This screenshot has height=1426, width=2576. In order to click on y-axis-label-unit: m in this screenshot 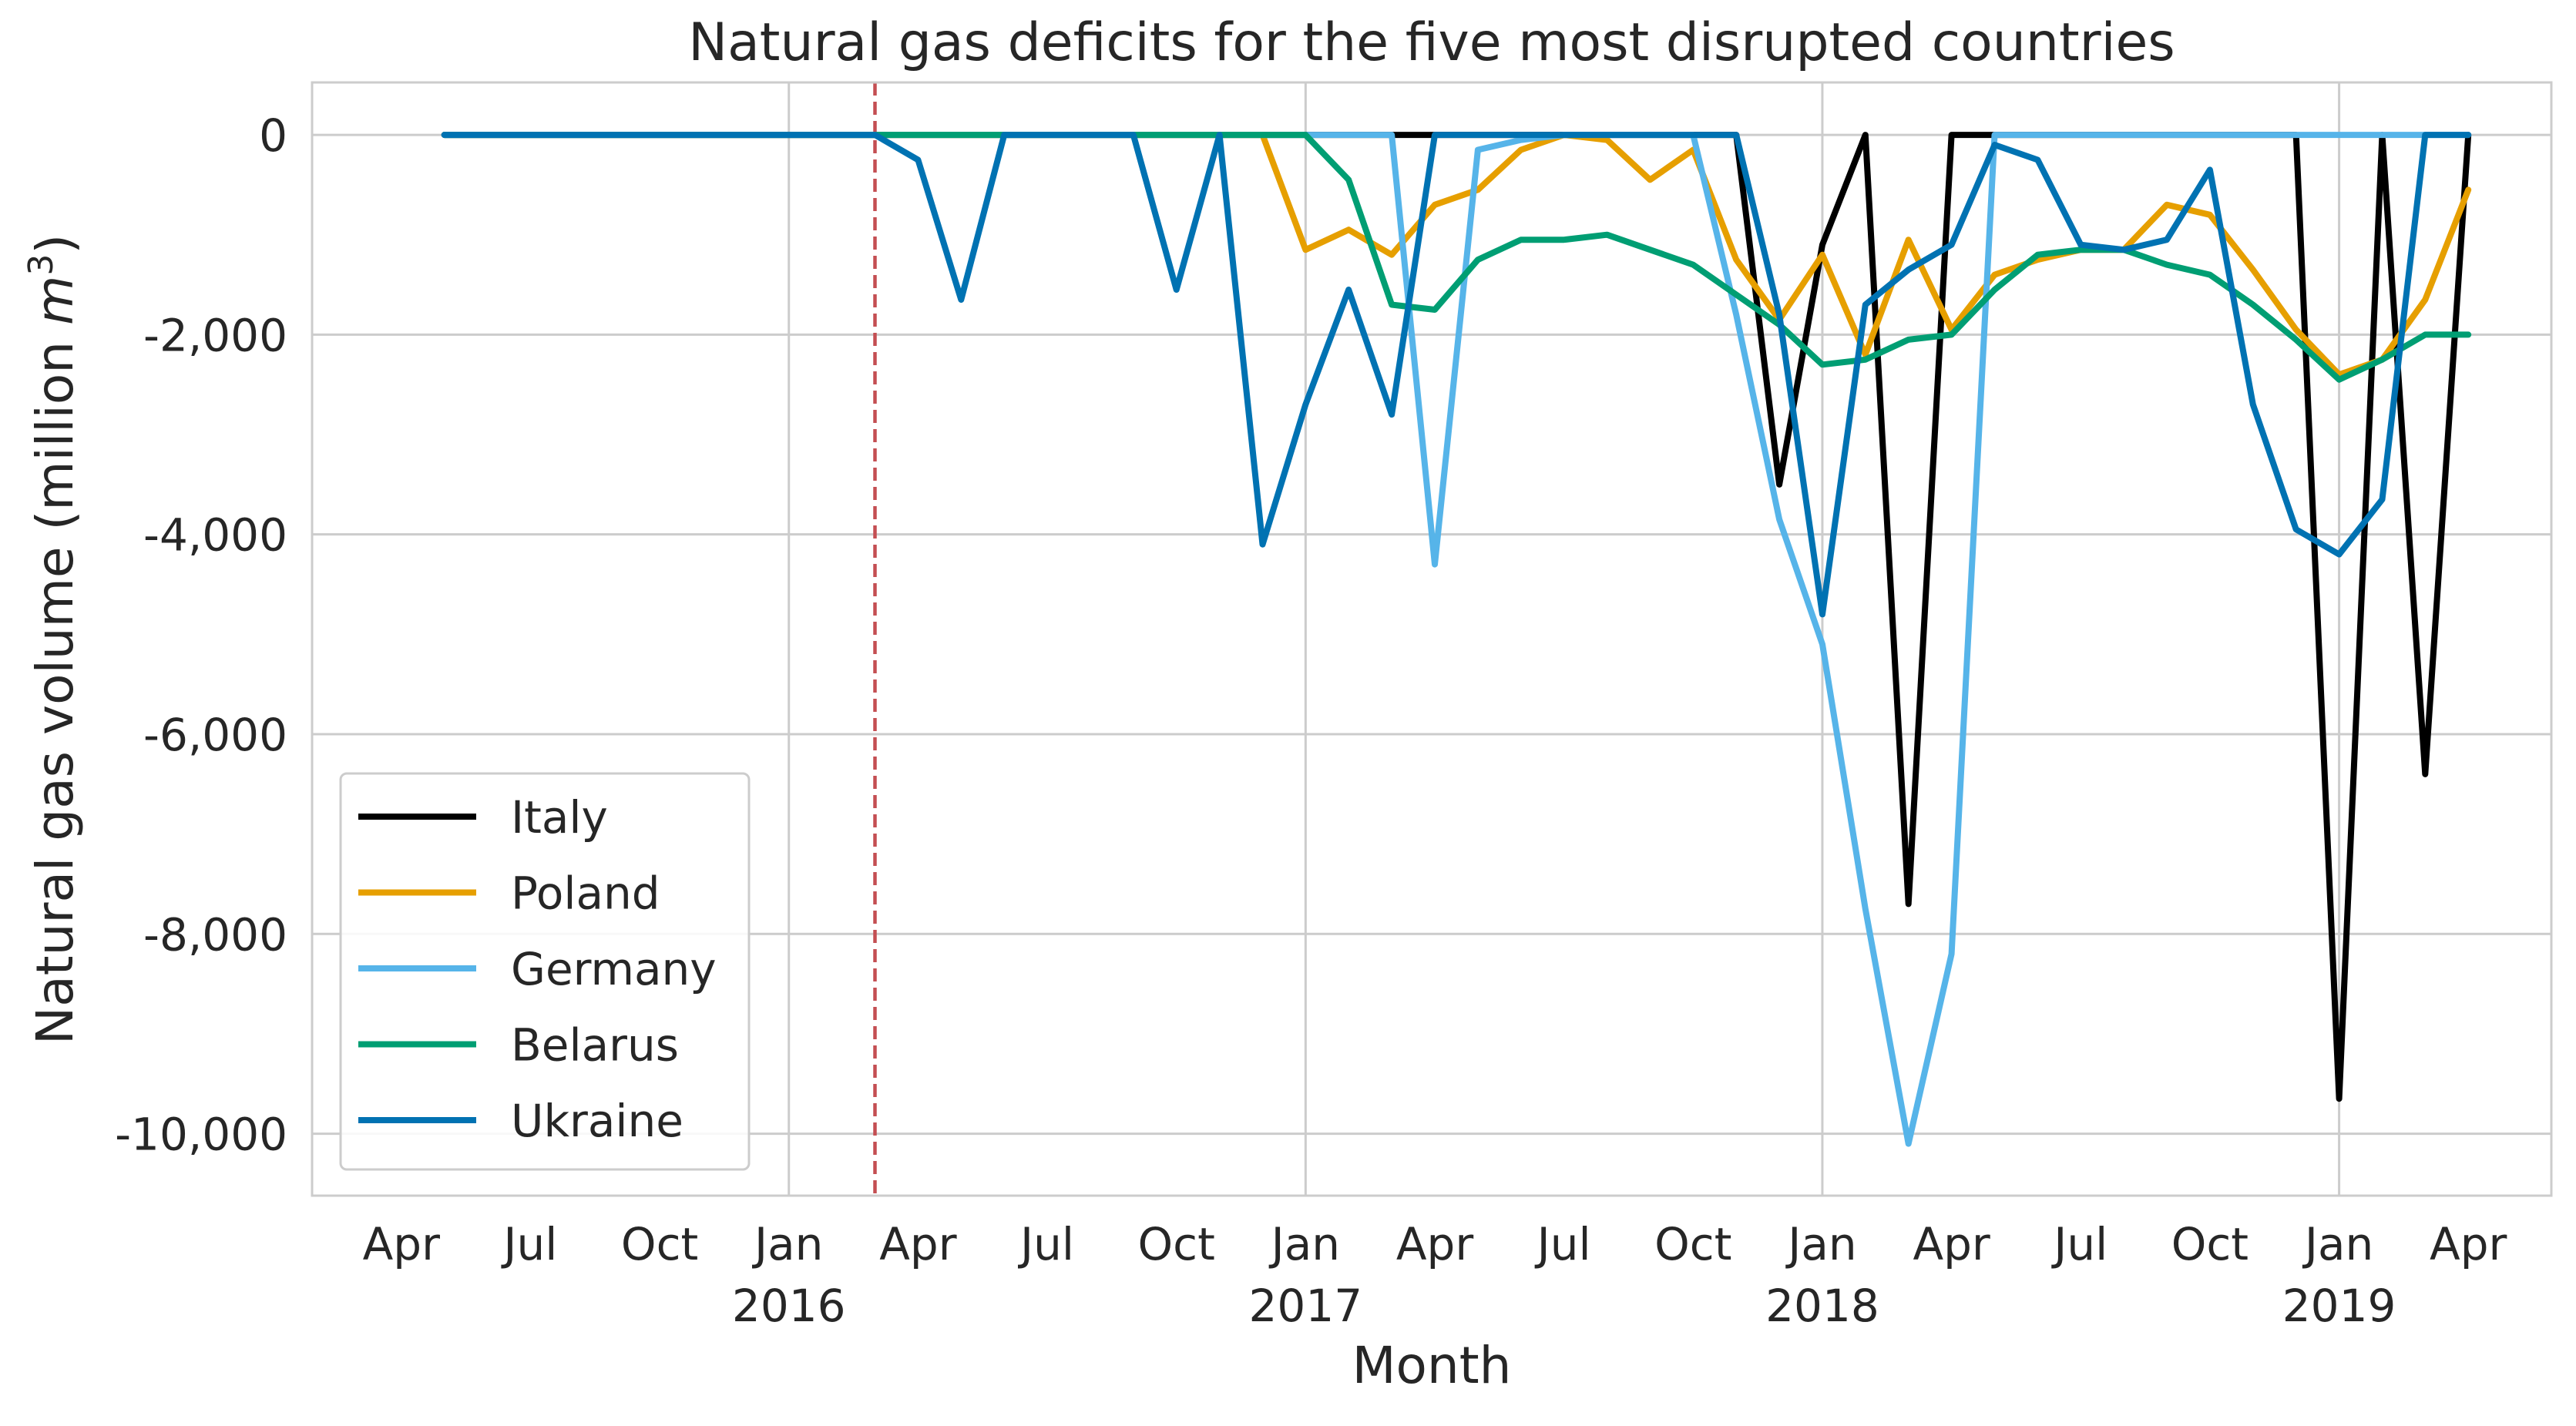, I will do `click(55, 301)`.